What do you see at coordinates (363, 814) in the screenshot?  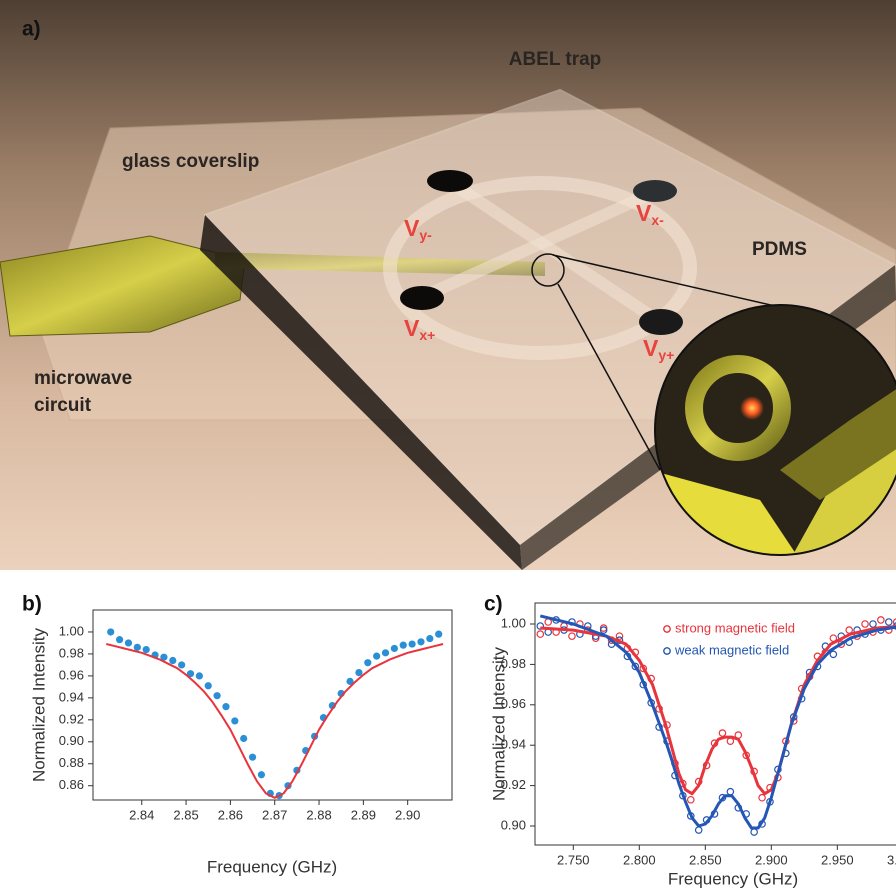 I see `x-tick-label: 2.89` at bounding box center [363, 814].